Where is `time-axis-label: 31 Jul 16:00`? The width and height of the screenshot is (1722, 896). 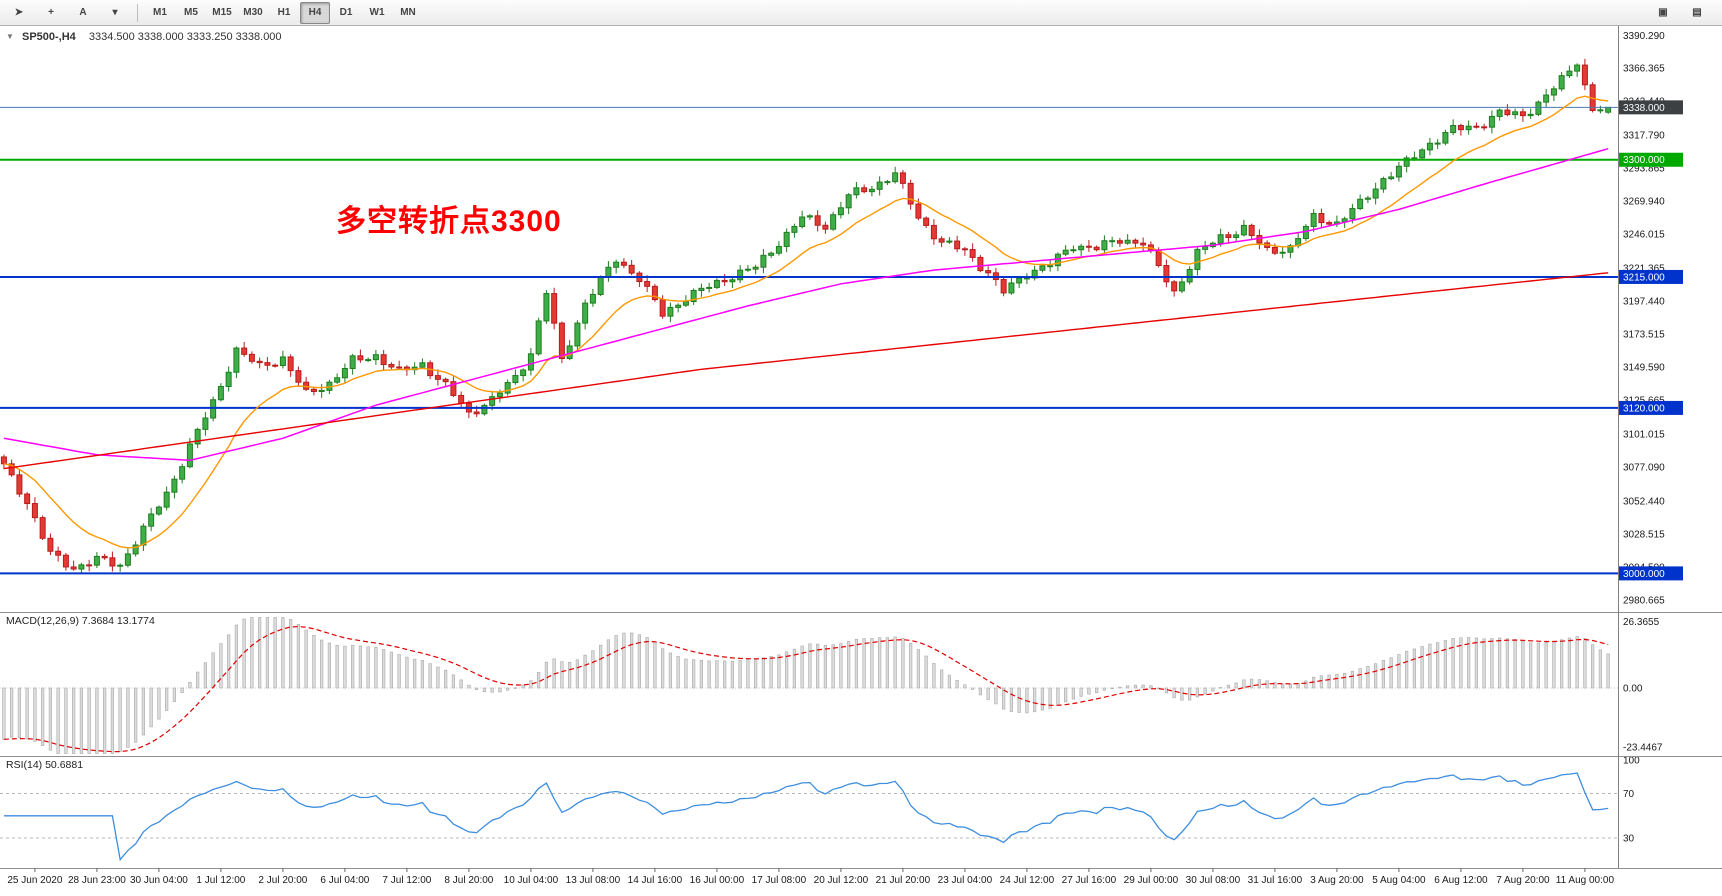
time-axis-label: 31 Jul 16:00 is located at coordinates (1275, 880).